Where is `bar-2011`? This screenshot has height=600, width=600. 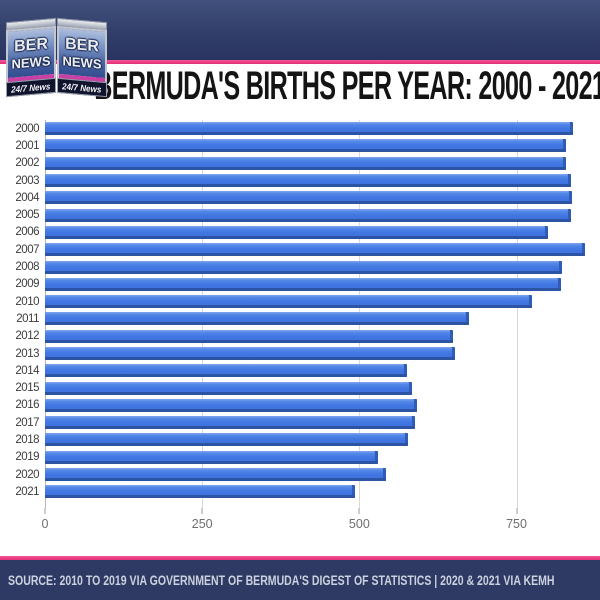 bar-2011 is located at coordinates (257, 319).